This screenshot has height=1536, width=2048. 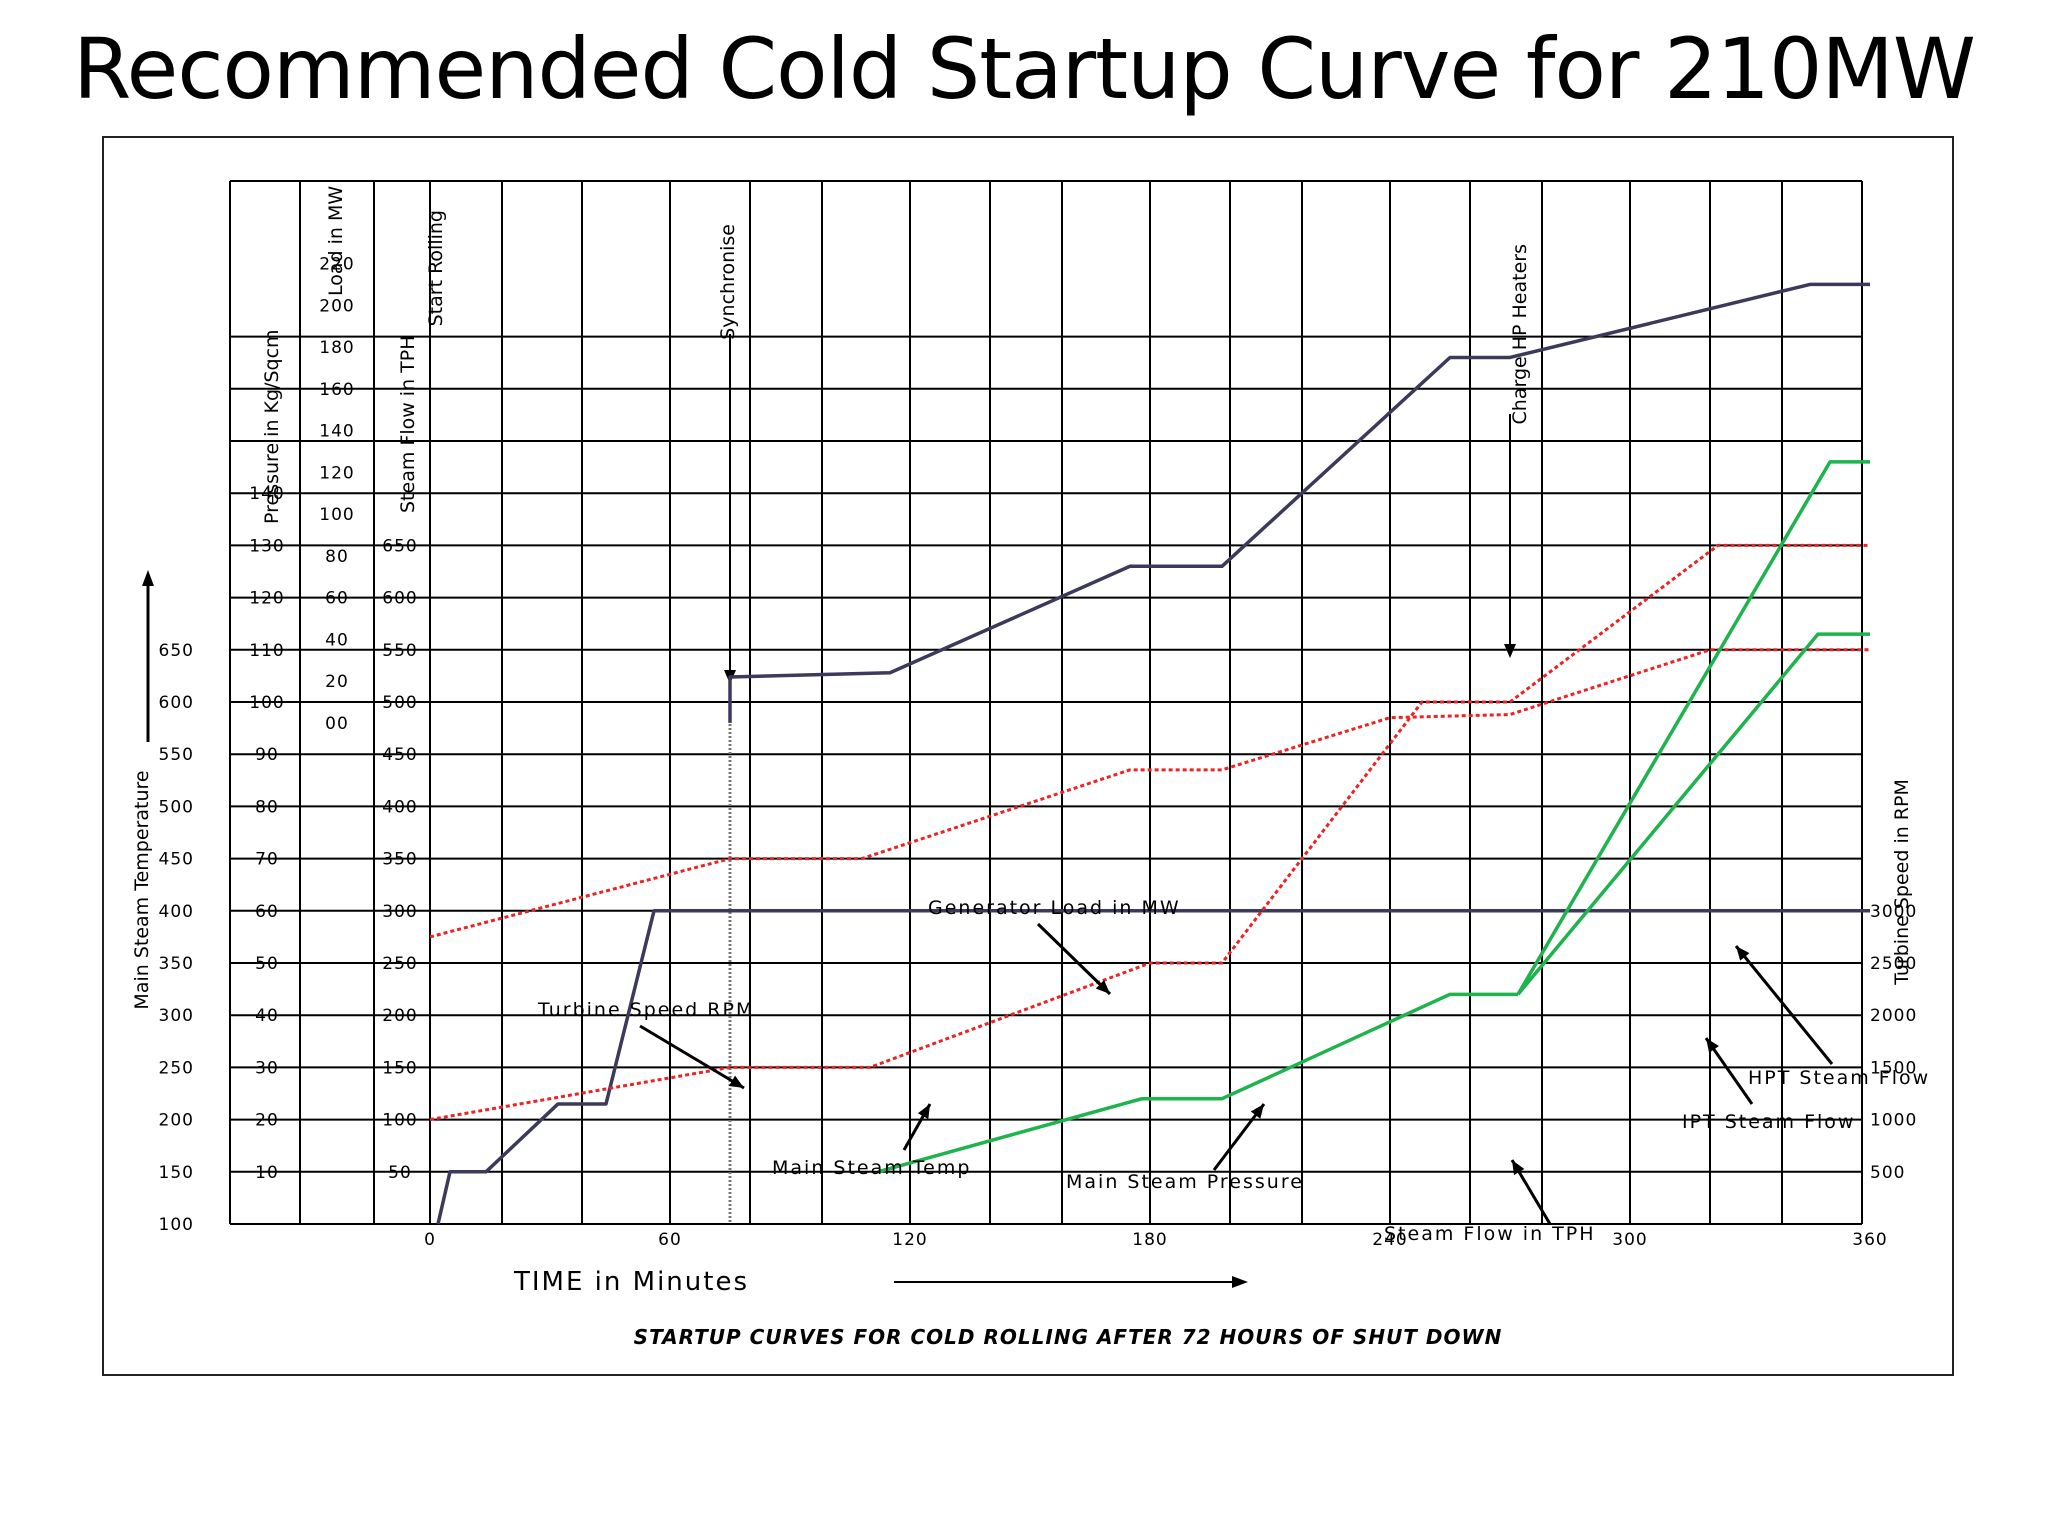 I want to click on x-tick-label: 0, so click(x=430, y=1240).